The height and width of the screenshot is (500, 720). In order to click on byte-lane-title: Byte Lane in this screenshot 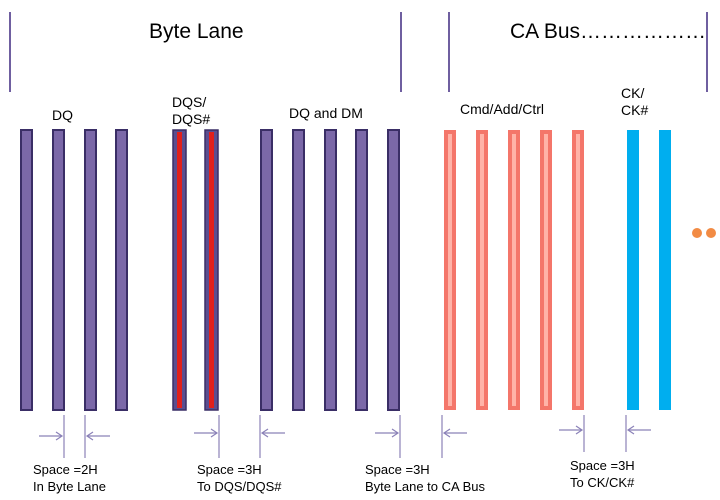, I will do `click(196, 31)`.